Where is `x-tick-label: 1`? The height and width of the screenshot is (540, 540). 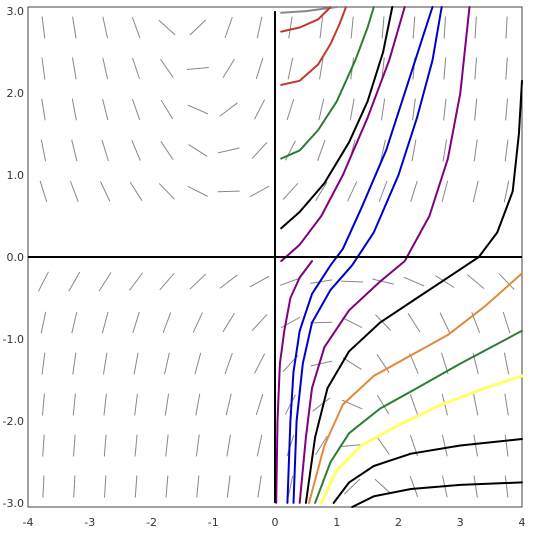 x-tick-label: 1 is located at coordinates (336, 522).